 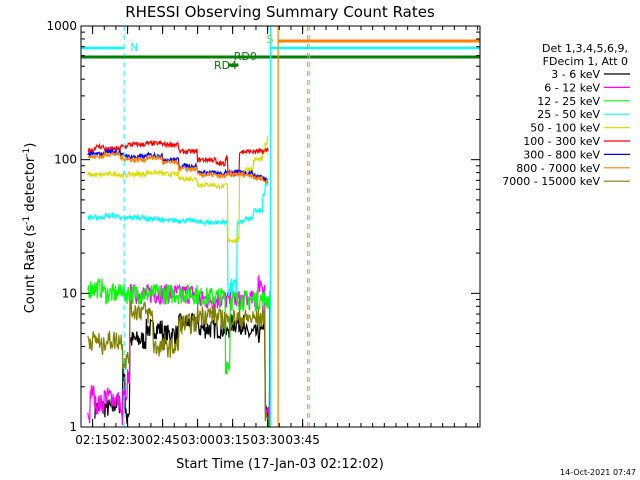 I want to click on y-axis-label: Count Rate (s-1 detector-1), so click(x=30, y=228).